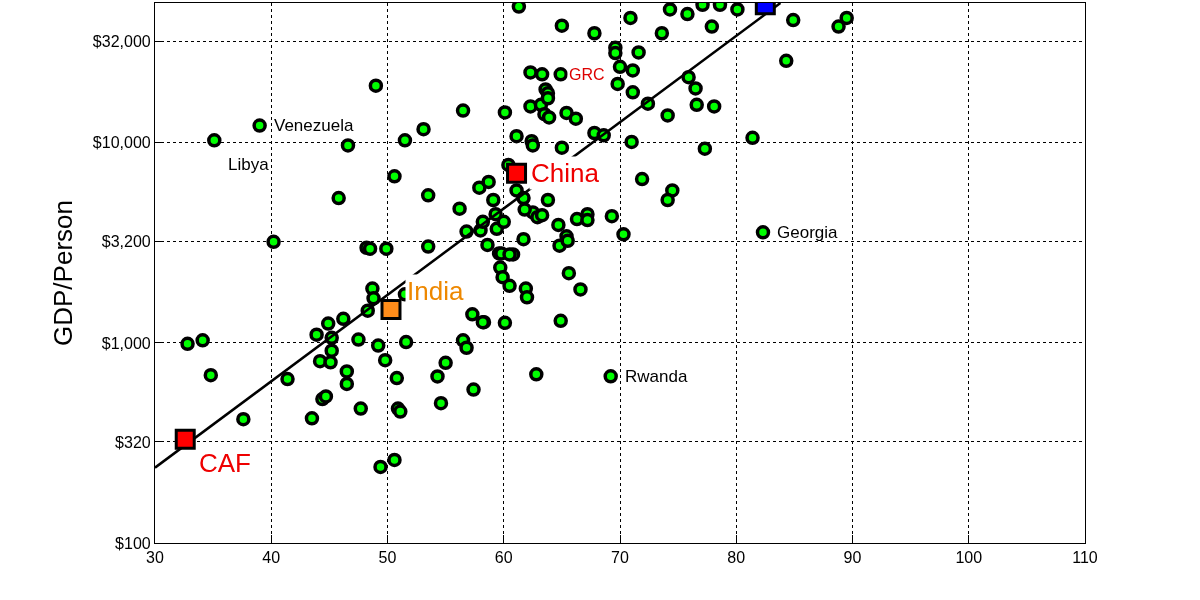 This screenshot has width=1200, height=600. What do you see at coordinates (435, 291) in the screenshot?
I see `annotation: India` at bounding box center [435, 291].